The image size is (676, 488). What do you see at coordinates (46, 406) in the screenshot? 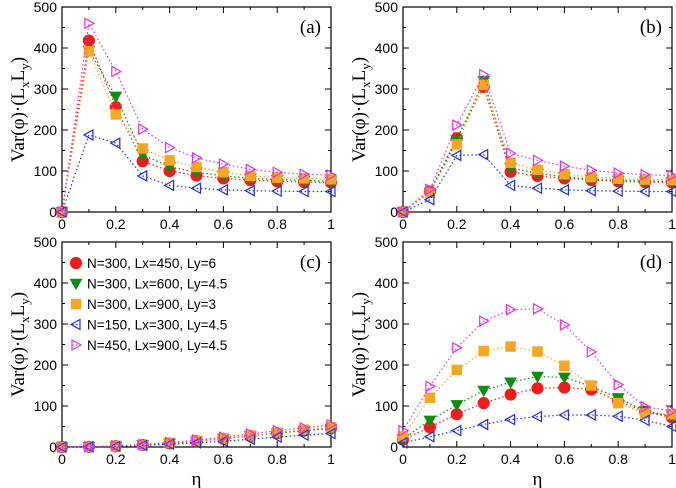
I see `y-tick-label-c: 100` at bounding box center [46, 406].